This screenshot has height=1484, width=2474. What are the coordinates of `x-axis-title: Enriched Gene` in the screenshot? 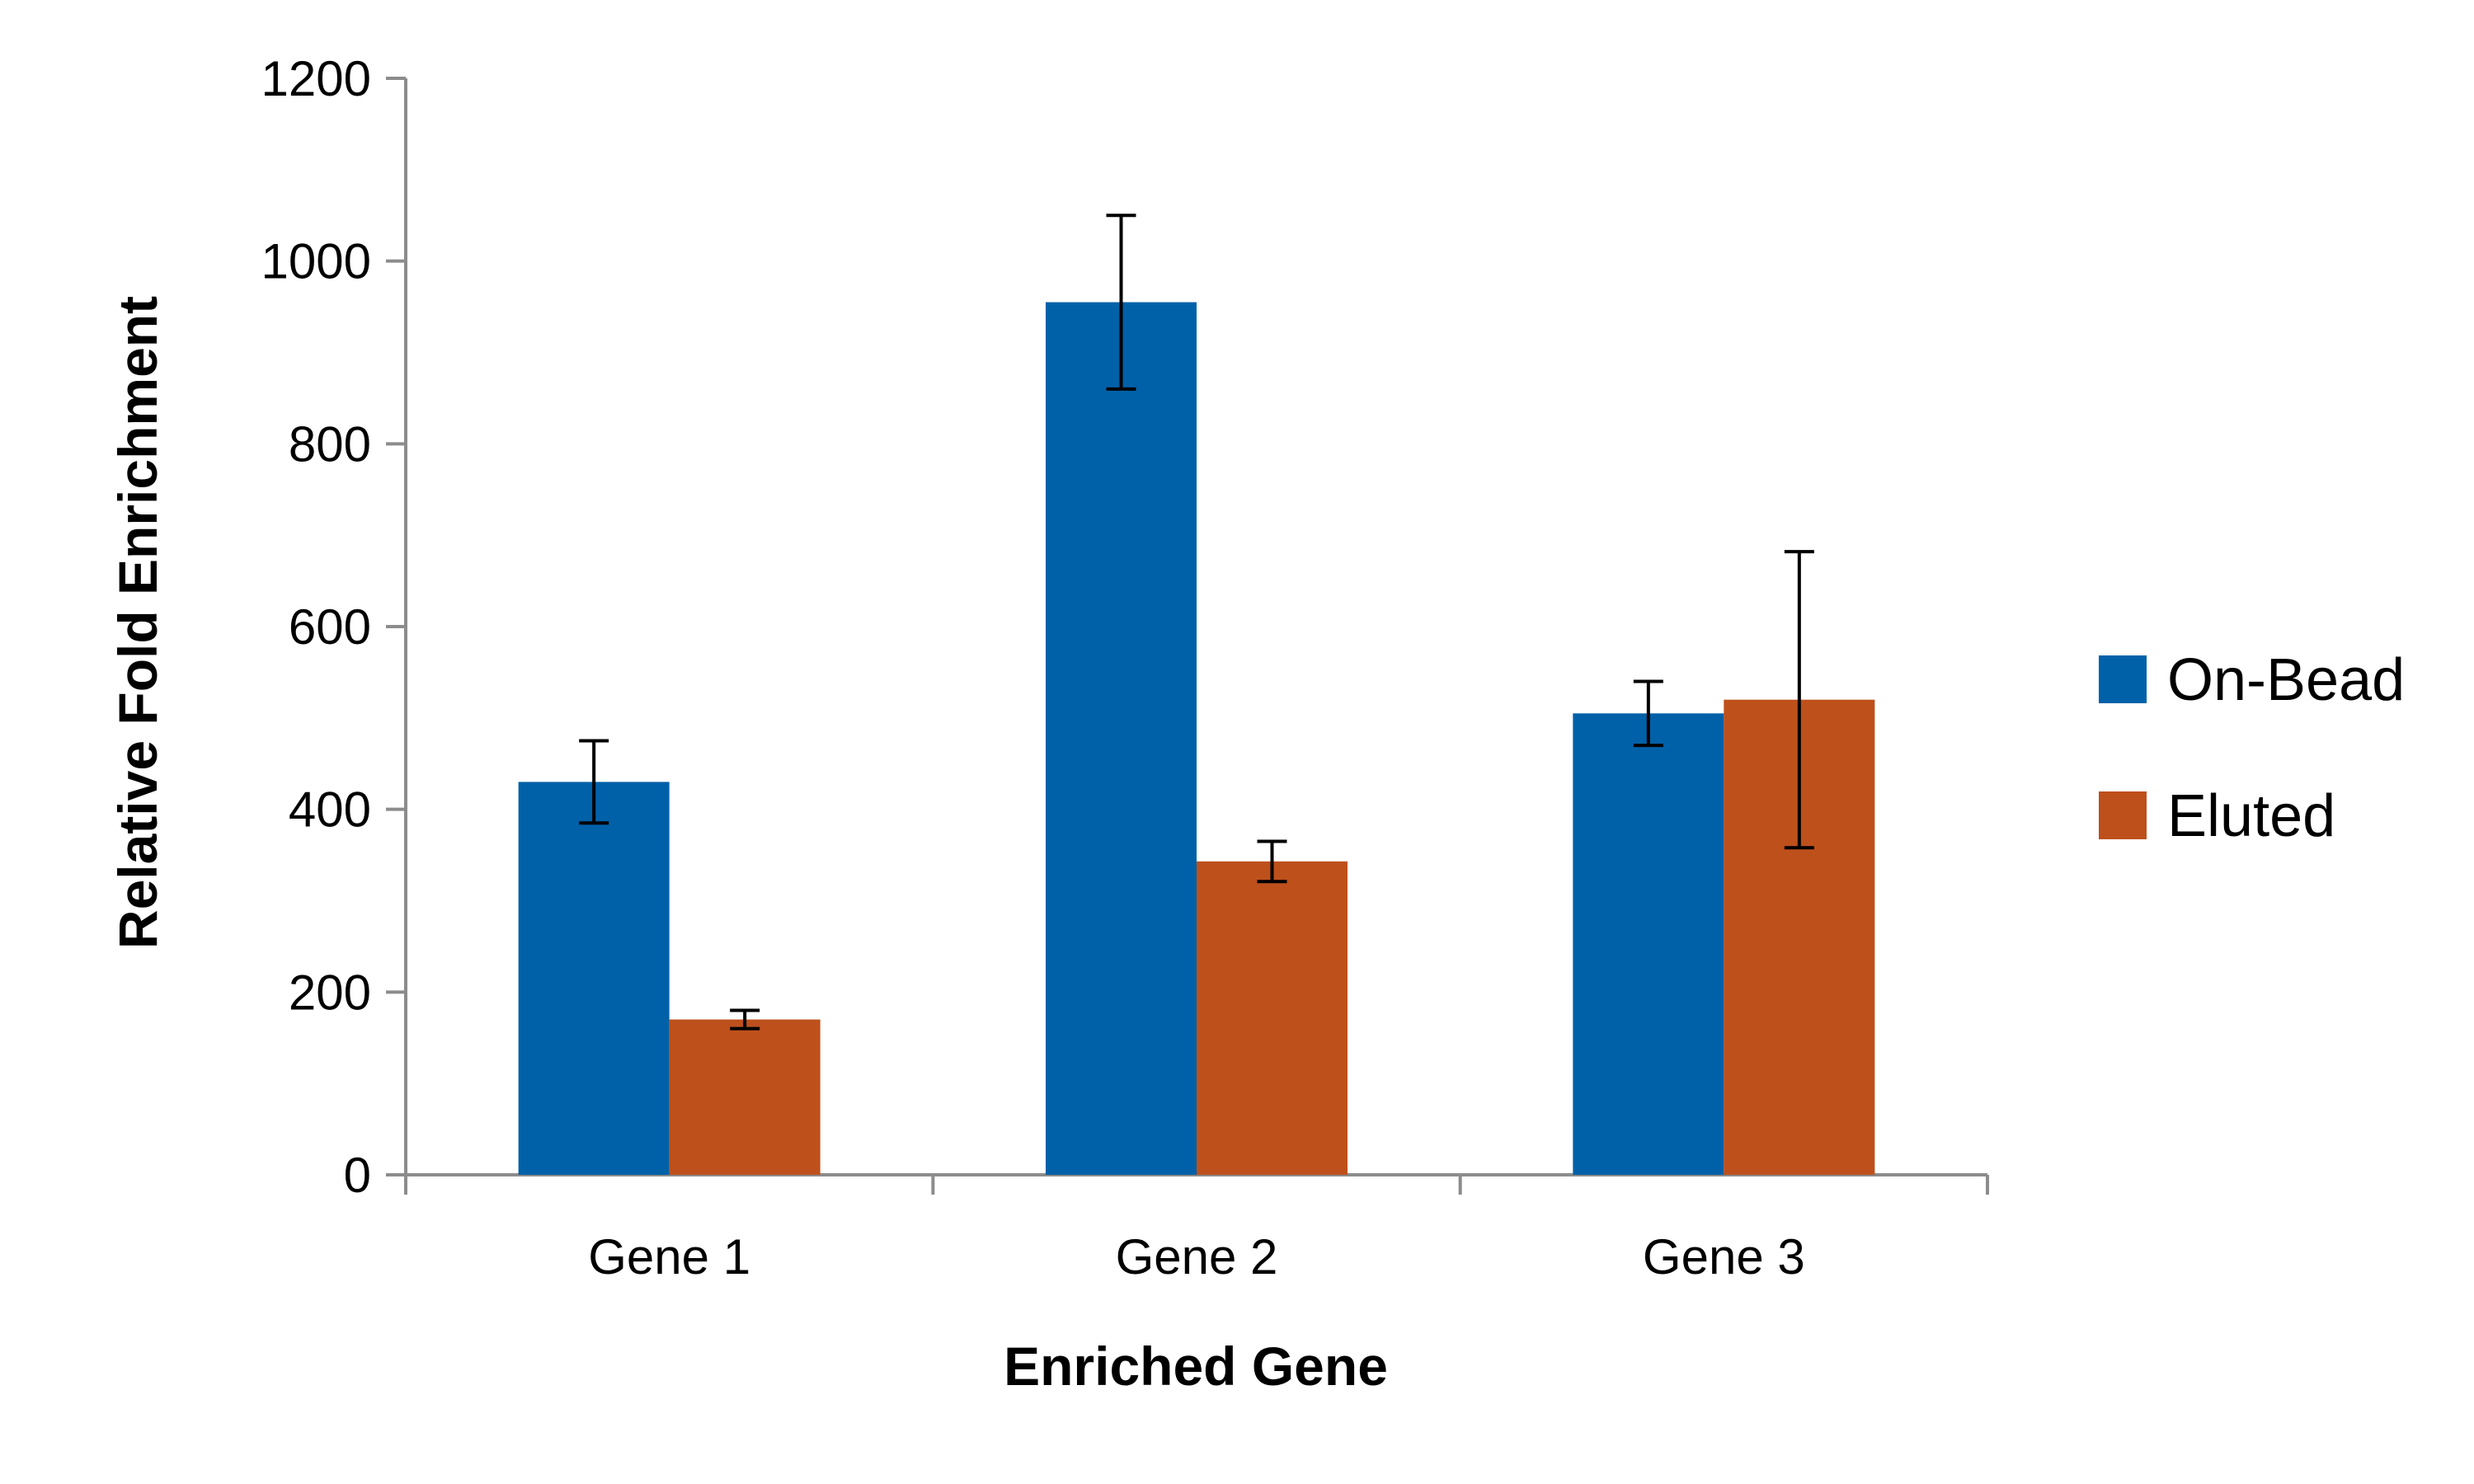 It's located at (1196, 1366).